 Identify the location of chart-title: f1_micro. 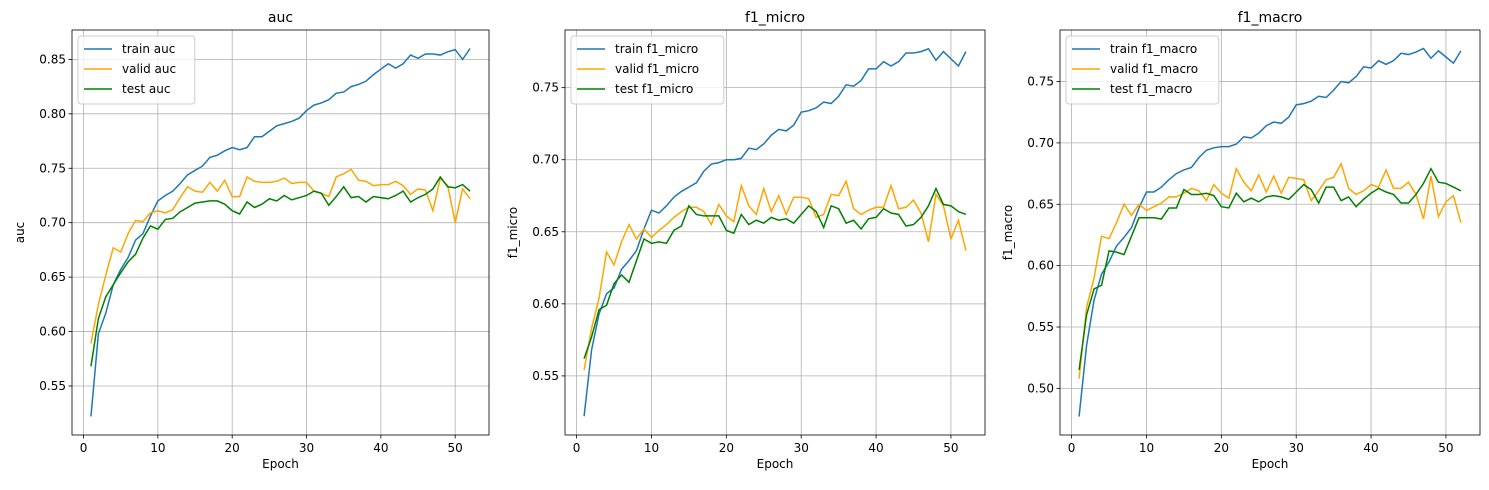
(775, 18).